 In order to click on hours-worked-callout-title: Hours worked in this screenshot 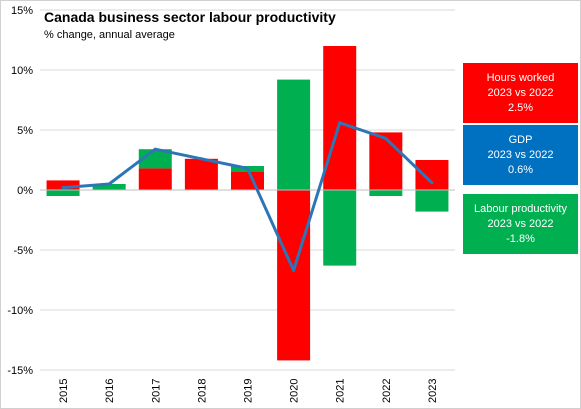, I will do `click(520, 77)`.